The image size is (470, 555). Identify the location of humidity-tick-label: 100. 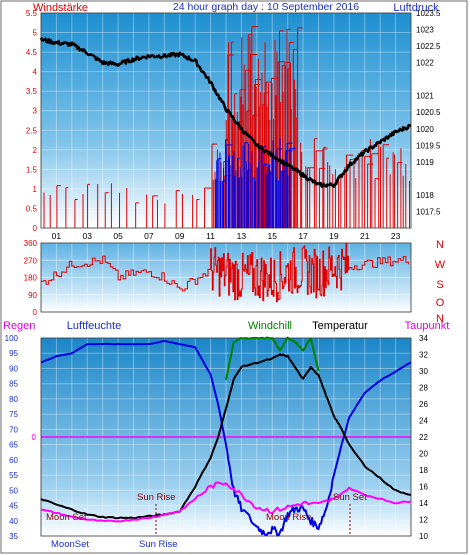
(12, 338).